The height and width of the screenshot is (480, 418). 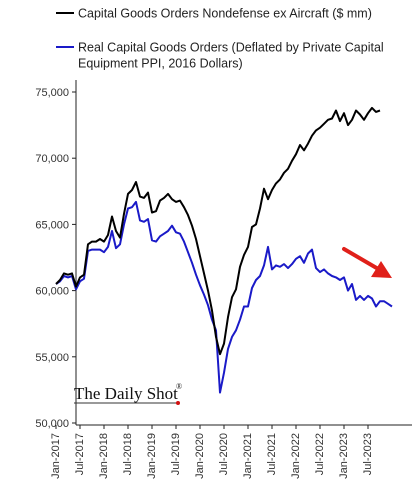 I want to click on legend-label-series-2-line-2: Equipment PPI, 2016 Dollars), so click(x=160, y=64).